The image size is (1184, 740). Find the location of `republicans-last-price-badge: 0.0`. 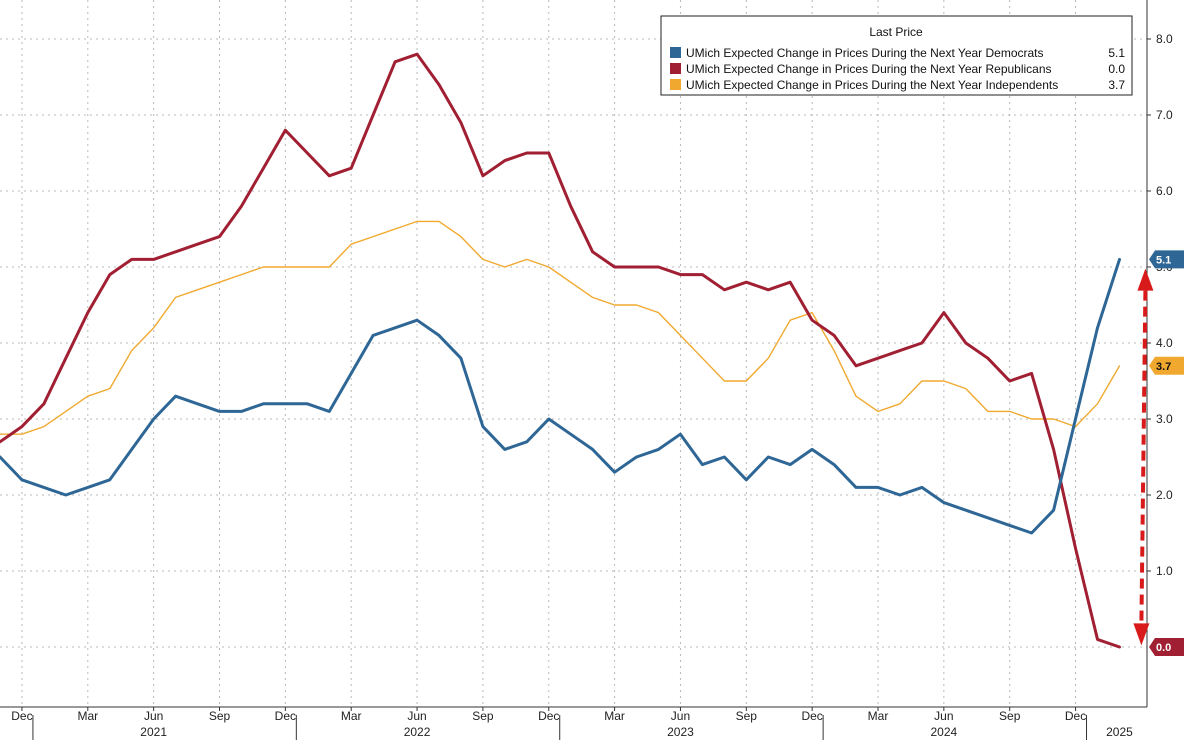

republicans-last-price-badge: 0.0 is located at coordinates (1166, 647).